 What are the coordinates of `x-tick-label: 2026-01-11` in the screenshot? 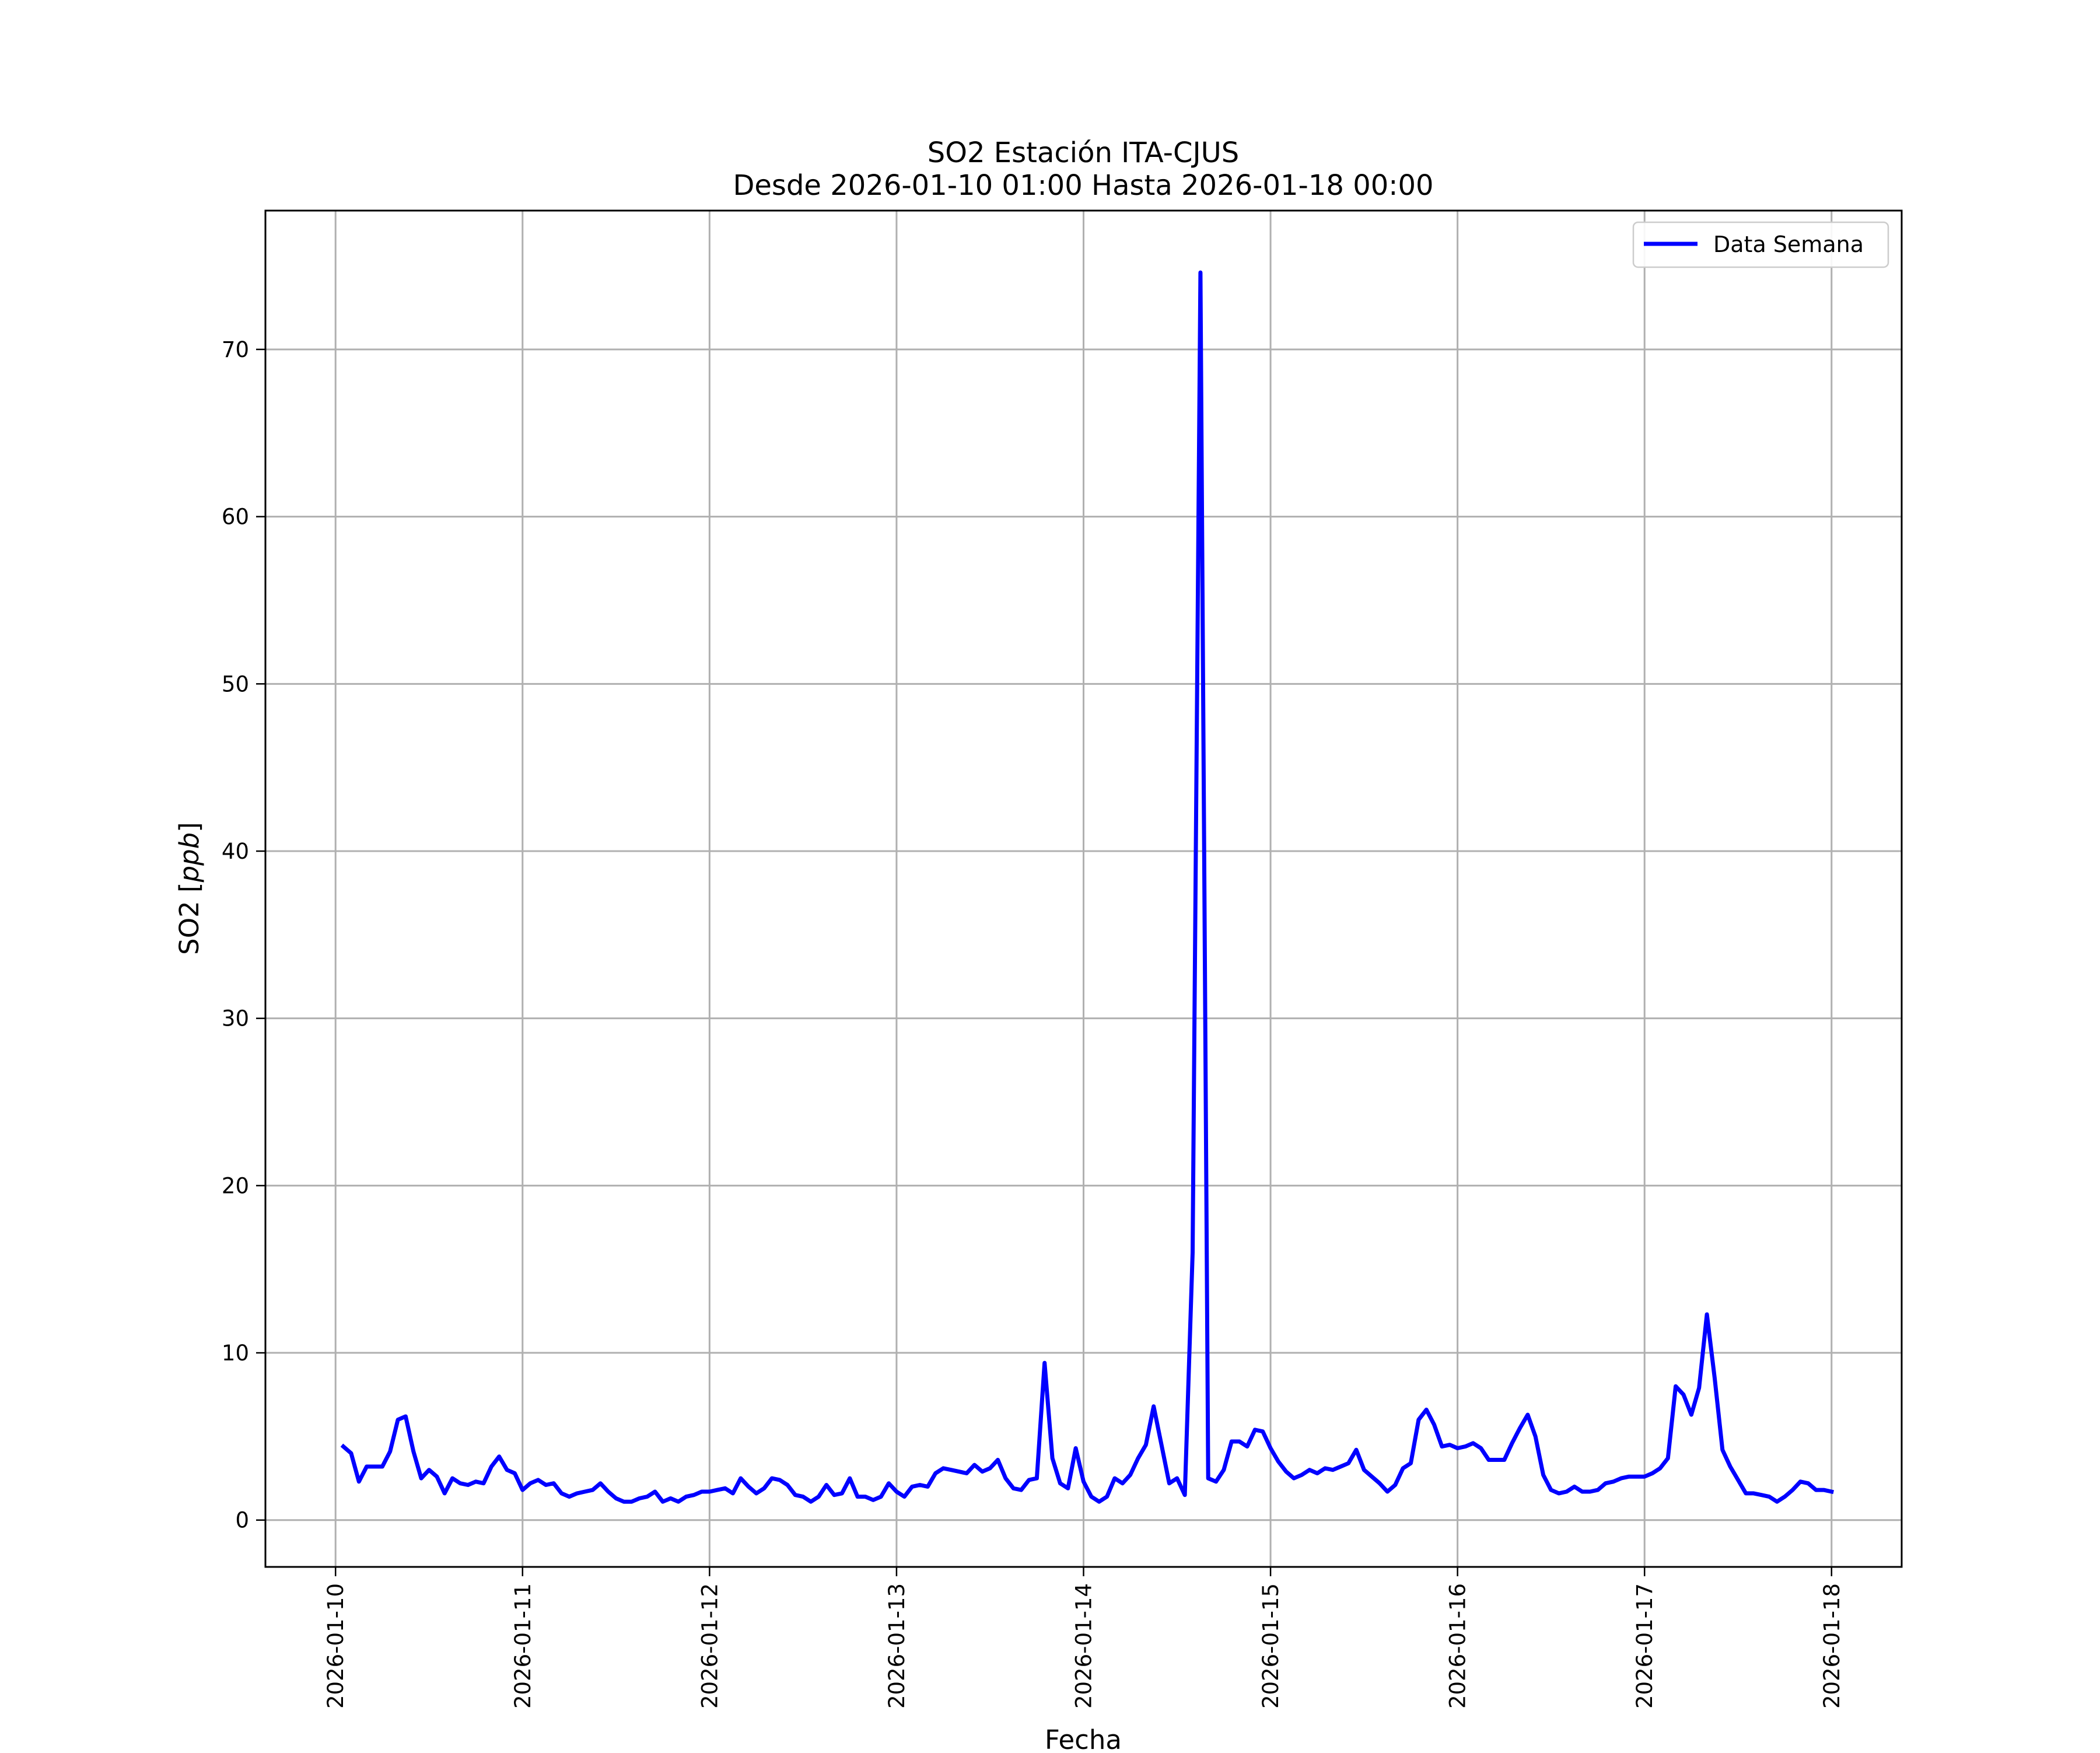 It's located at (523, 1646).